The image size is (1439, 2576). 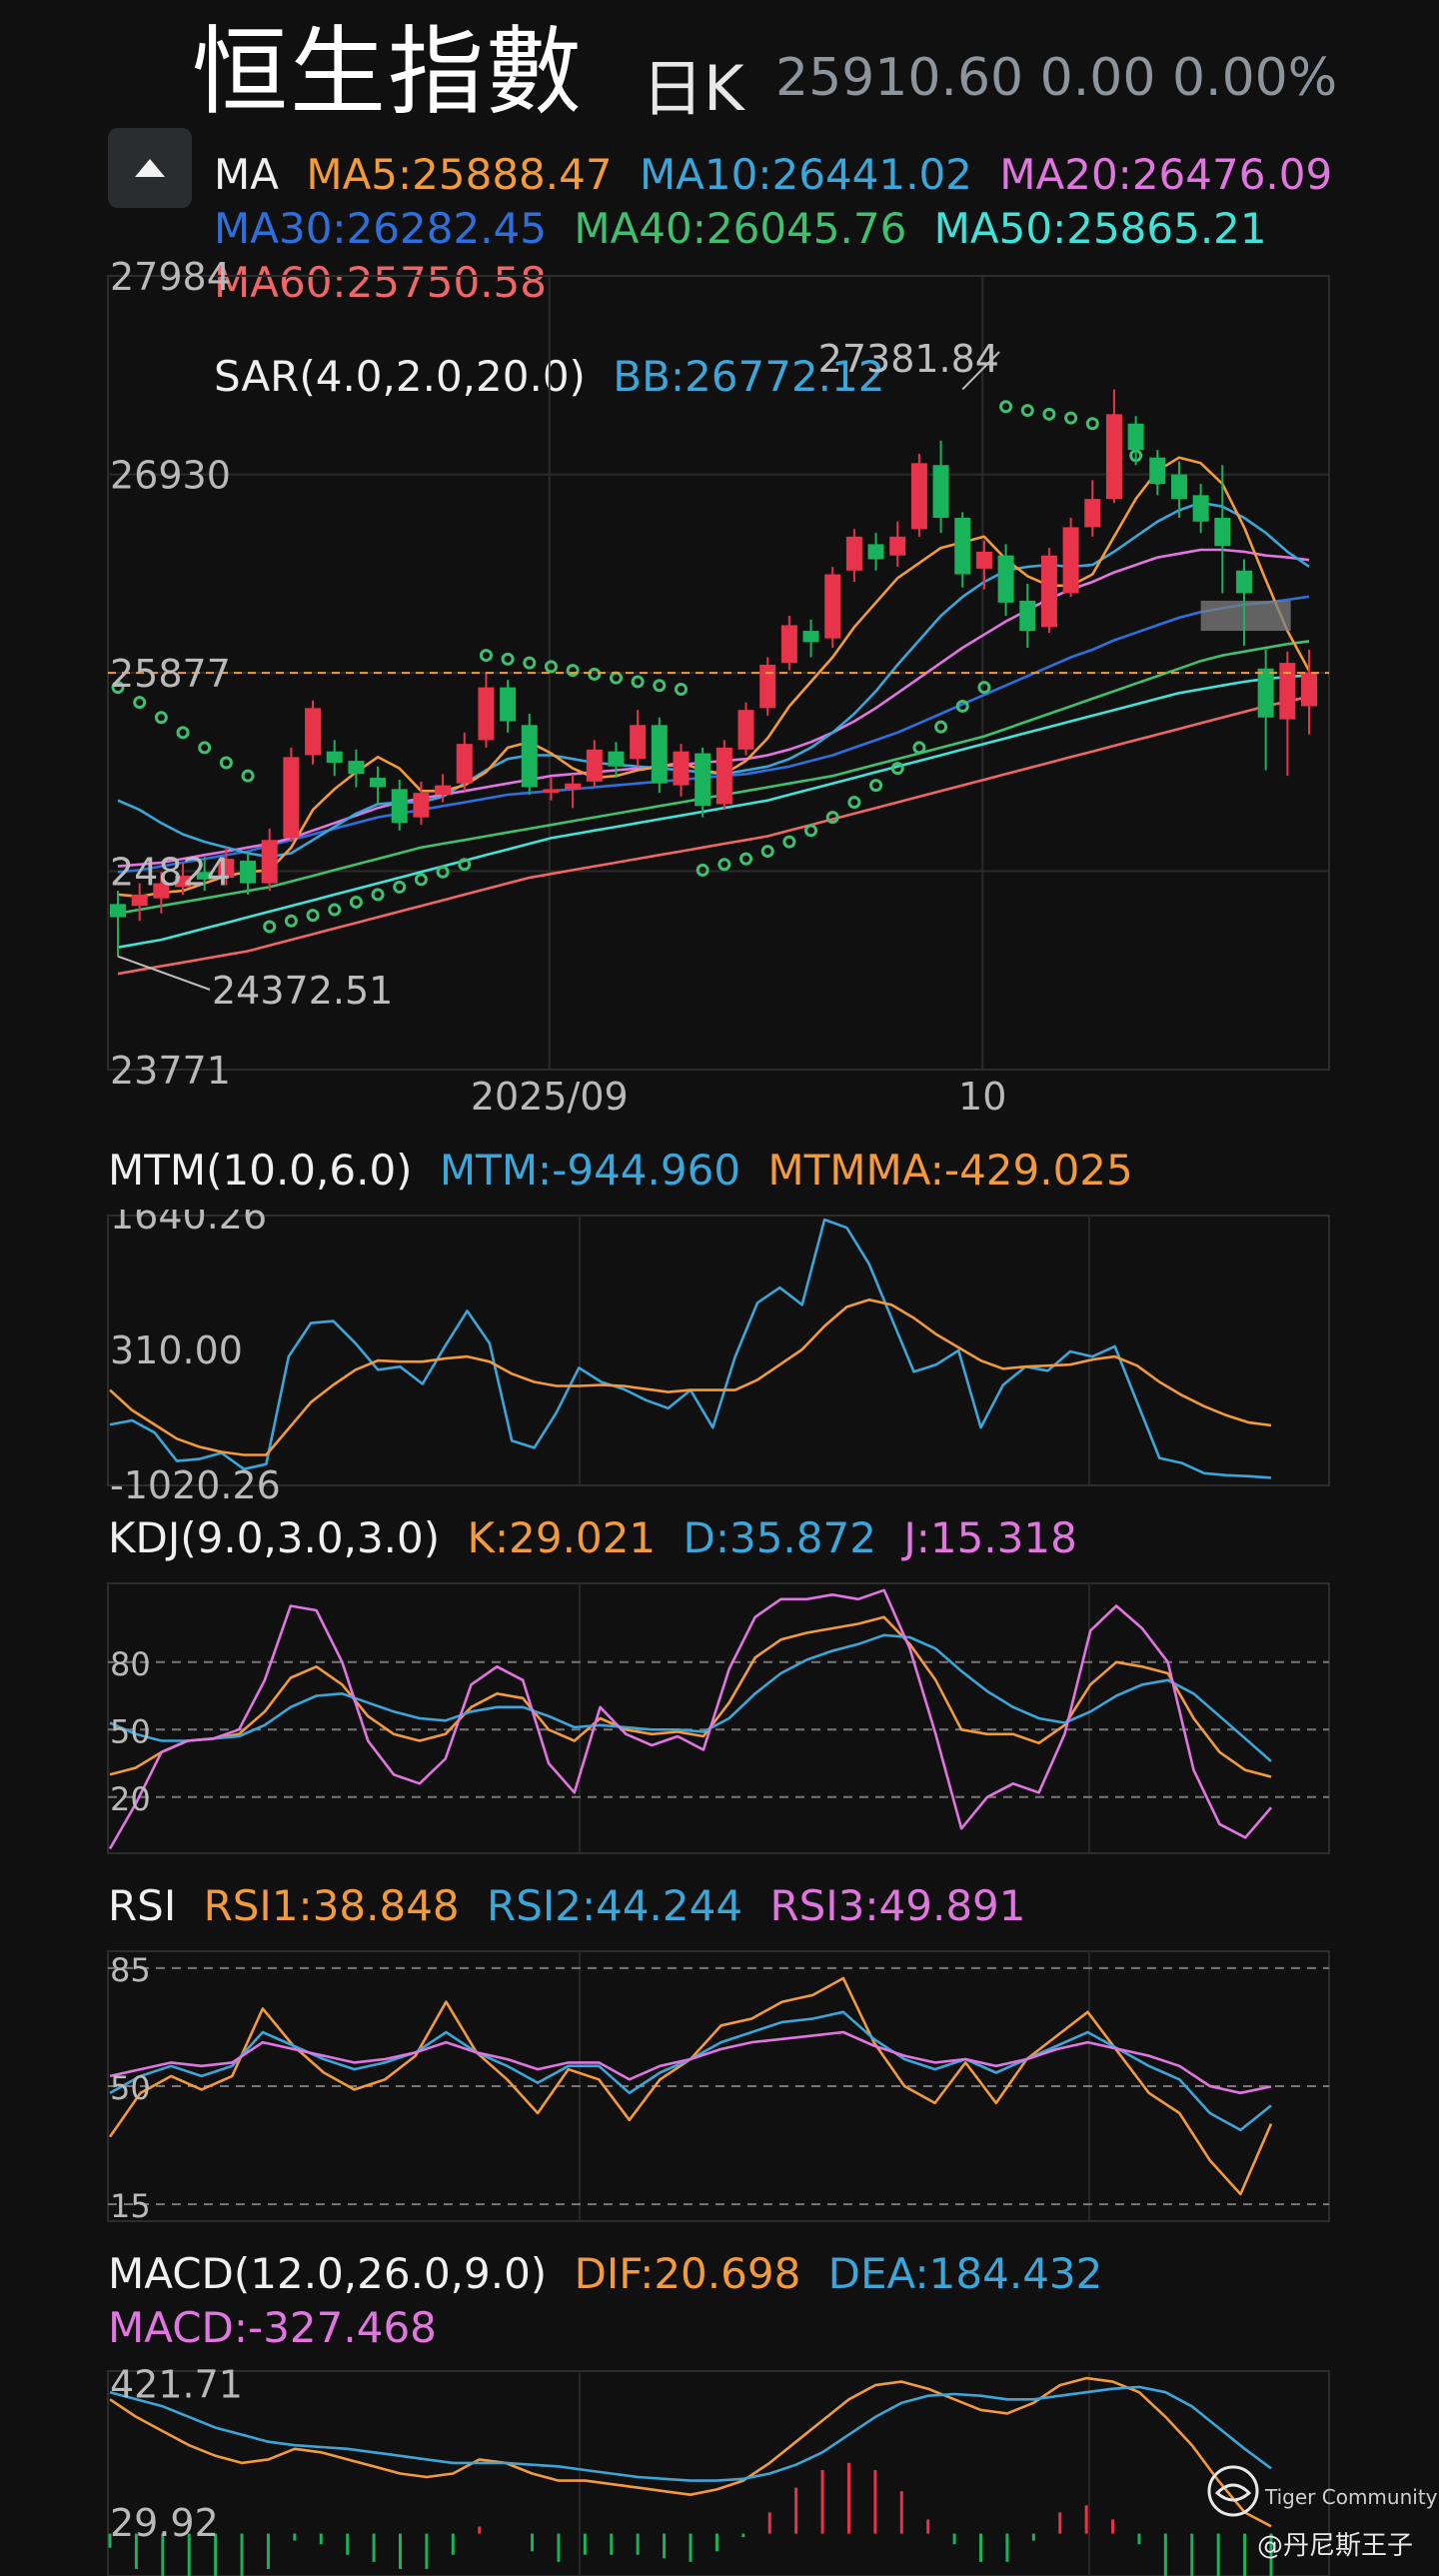 I want to click on ma40-value: MA40:26045.76, so click(x=740, y=228).